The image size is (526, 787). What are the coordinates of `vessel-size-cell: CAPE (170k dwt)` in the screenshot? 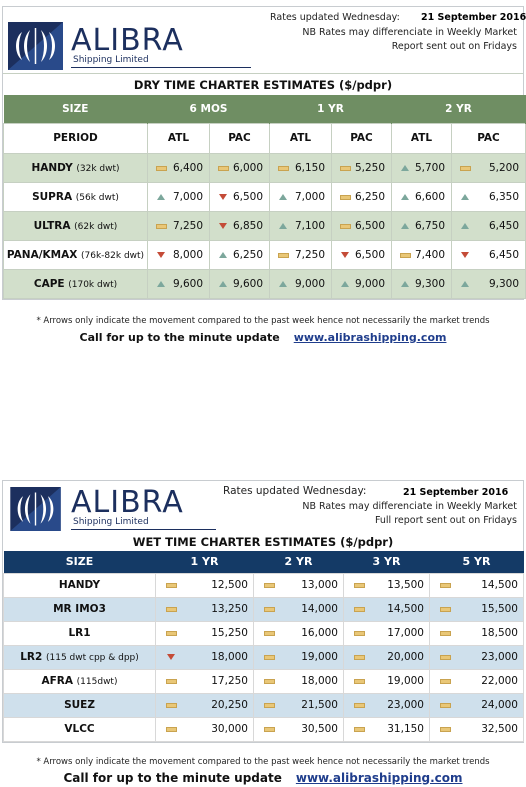 It's located at (75, 283).